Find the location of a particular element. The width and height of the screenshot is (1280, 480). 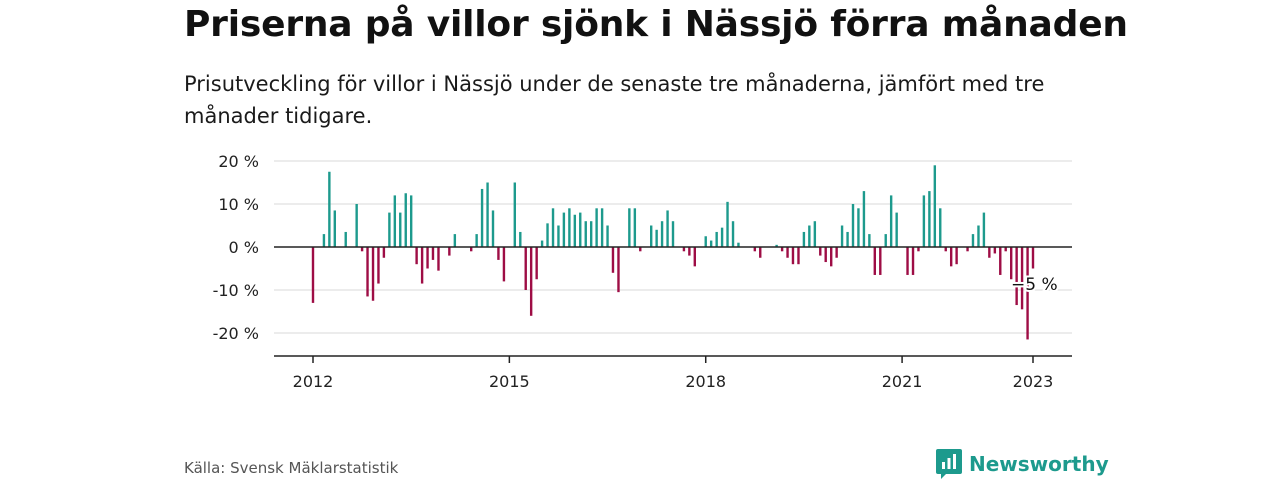

y-axis-tick-labels: 20 % 10 % 0 % -10 % -20 % is located at coordinates (236, 247).